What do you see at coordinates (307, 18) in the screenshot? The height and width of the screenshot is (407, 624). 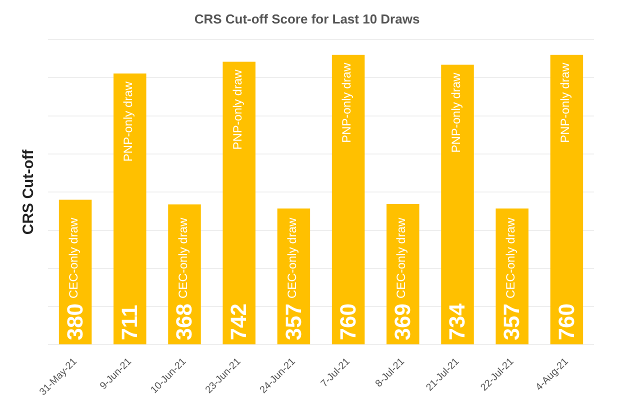 I see `chart-title: CRS Cut-off Score for Last 10 Draws` at bounding box center [307, 18].